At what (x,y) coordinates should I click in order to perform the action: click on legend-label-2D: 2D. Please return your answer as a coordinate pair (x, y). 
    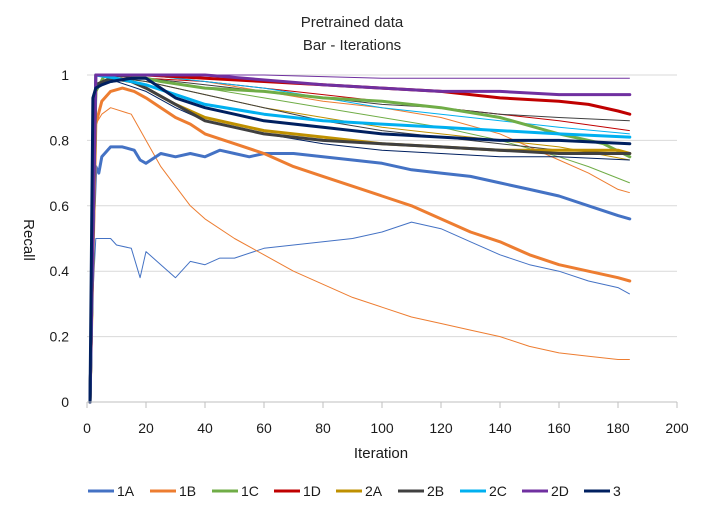
    Looking at the image, I should click on (560, 491).